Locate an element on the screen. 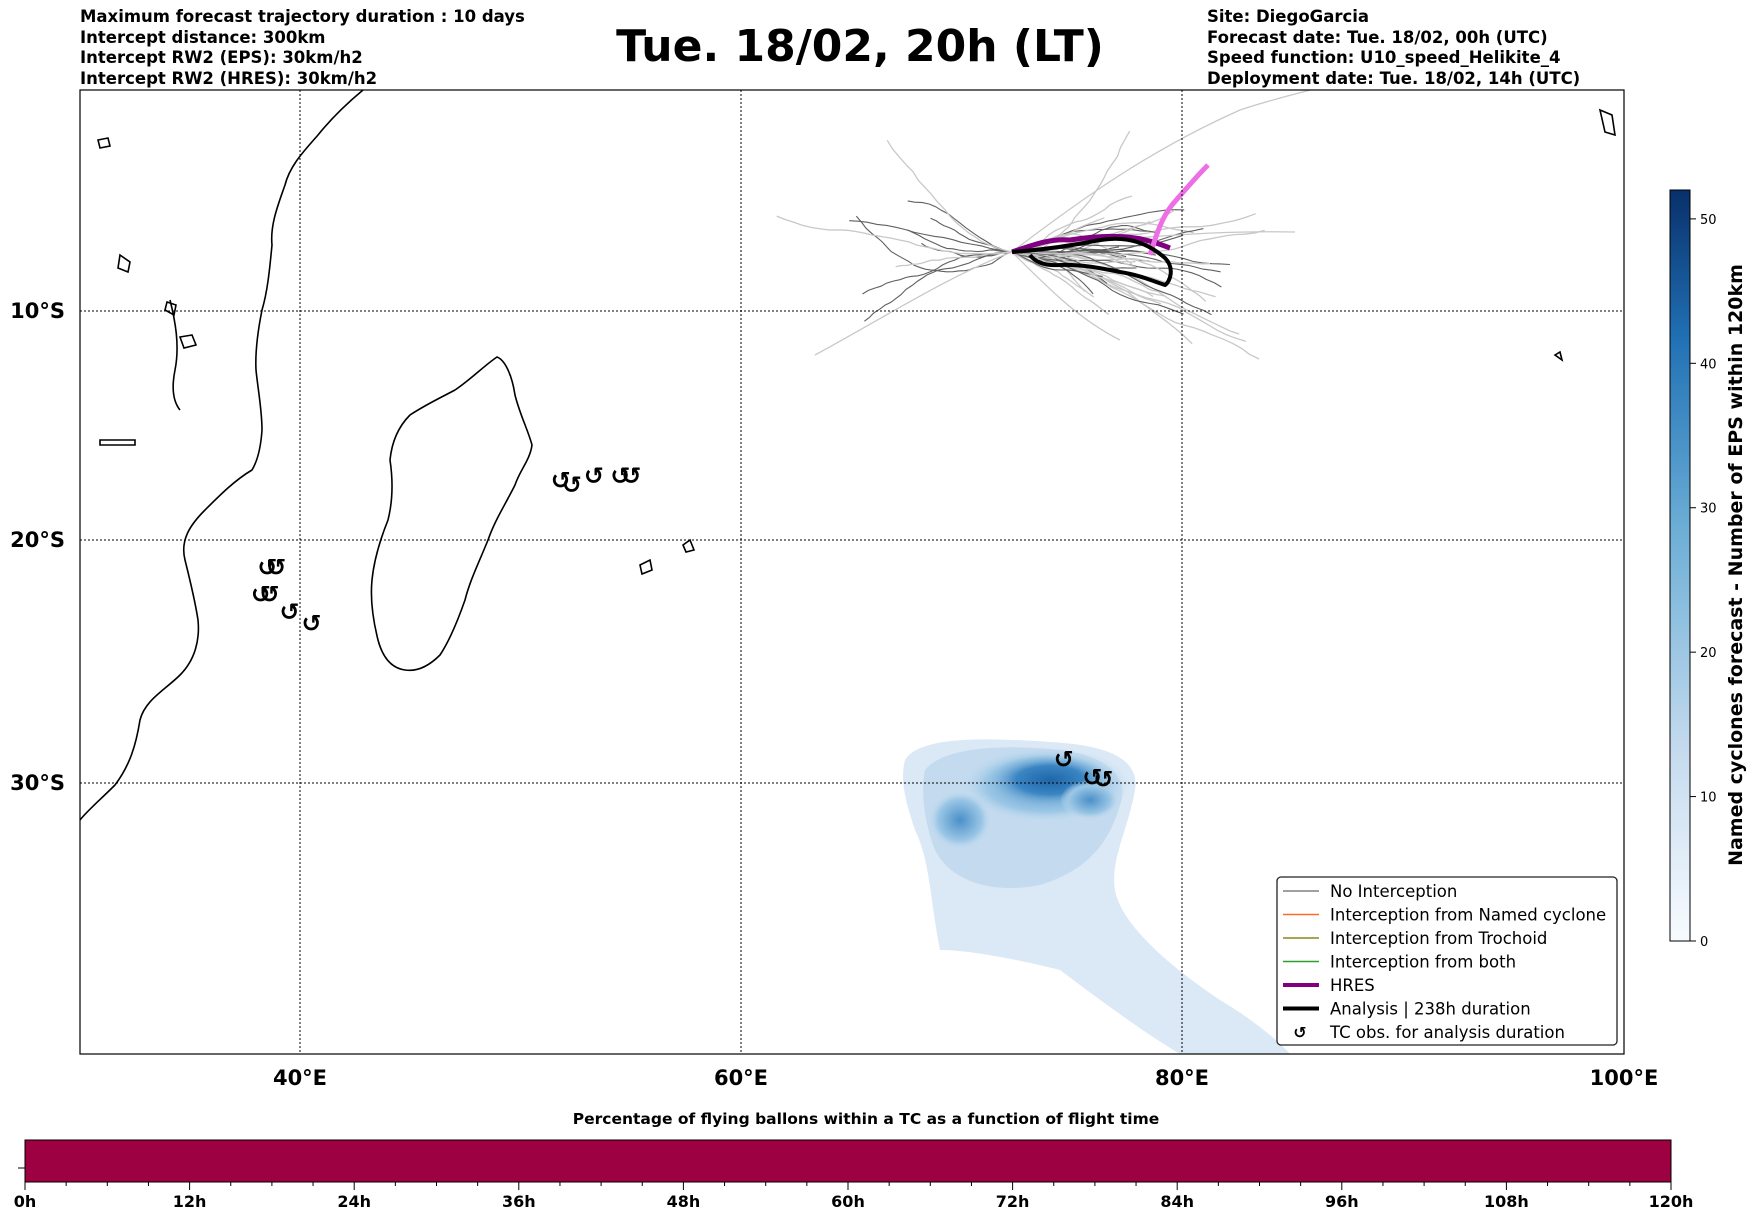 Image resolution: width=1752 pixels, height=1213 pixels. flight-time-tick-label: 48h is located at coordinates (684, 1201).